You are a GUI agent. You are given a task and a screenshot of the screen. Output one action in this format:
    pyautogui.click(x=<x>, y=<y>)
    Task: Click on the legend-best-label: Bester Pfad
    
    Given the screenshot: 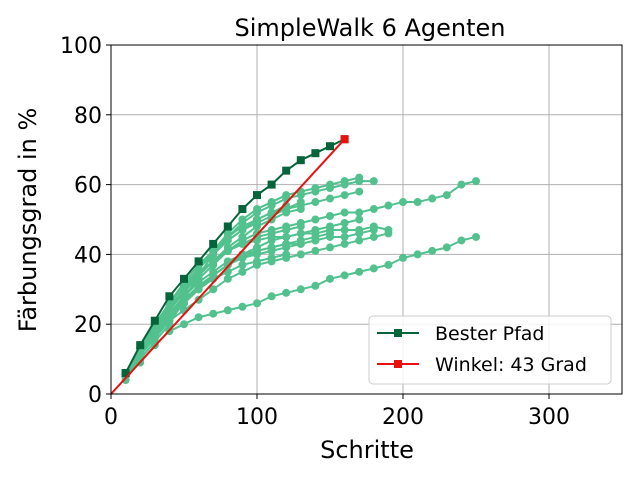 What is the action you would take?
    pyautogui.click(x=489, y=334)
    